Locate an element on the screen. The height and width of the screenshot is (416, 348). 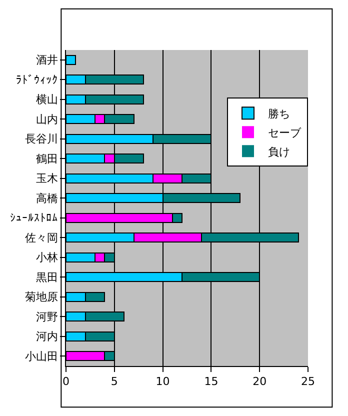
y-tick-label: 河野 is located at coordinates (47, 317).